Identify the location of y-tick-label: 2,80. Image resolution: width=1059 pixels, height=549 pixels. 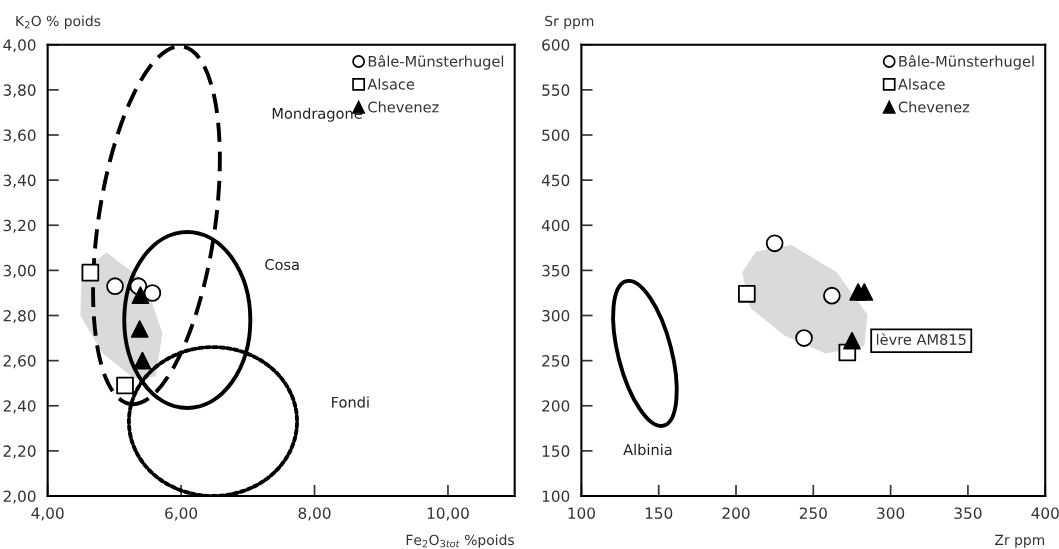
(19, 316).